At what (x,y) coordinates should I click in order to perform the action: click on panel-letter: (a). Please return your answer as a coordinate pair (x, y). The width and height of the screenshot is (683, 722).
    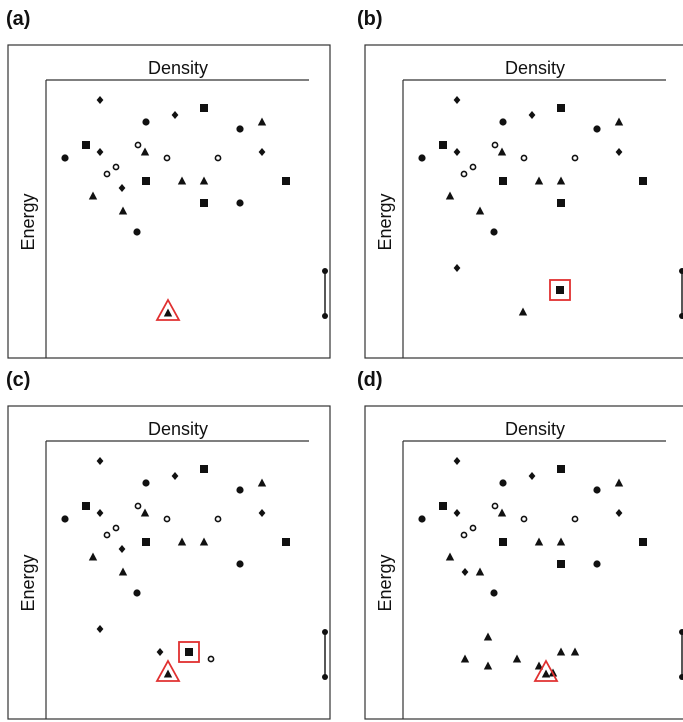
    Looking at the image, I should click on (18, 19).